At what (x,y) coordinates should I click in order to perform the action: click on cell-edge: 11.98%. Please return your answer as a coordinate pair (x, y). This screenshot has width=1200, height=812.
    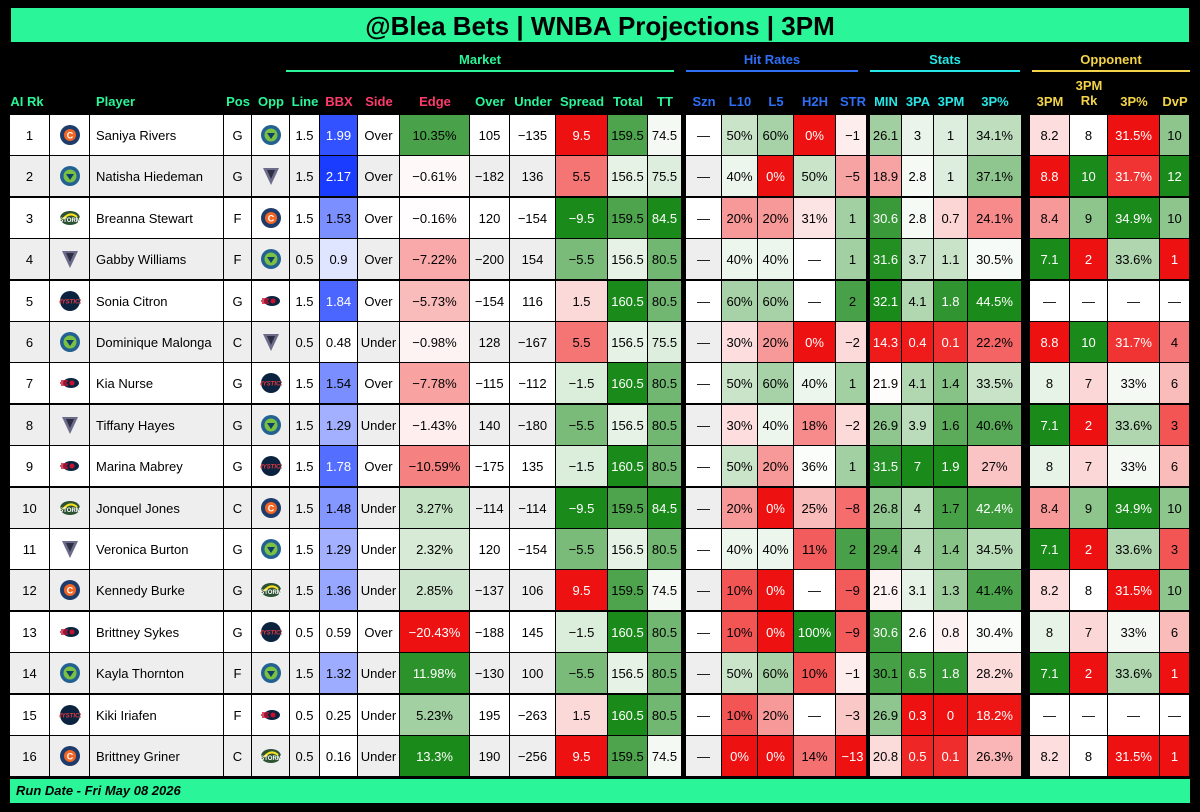
    Looking at the image, I should click on (435, 673).